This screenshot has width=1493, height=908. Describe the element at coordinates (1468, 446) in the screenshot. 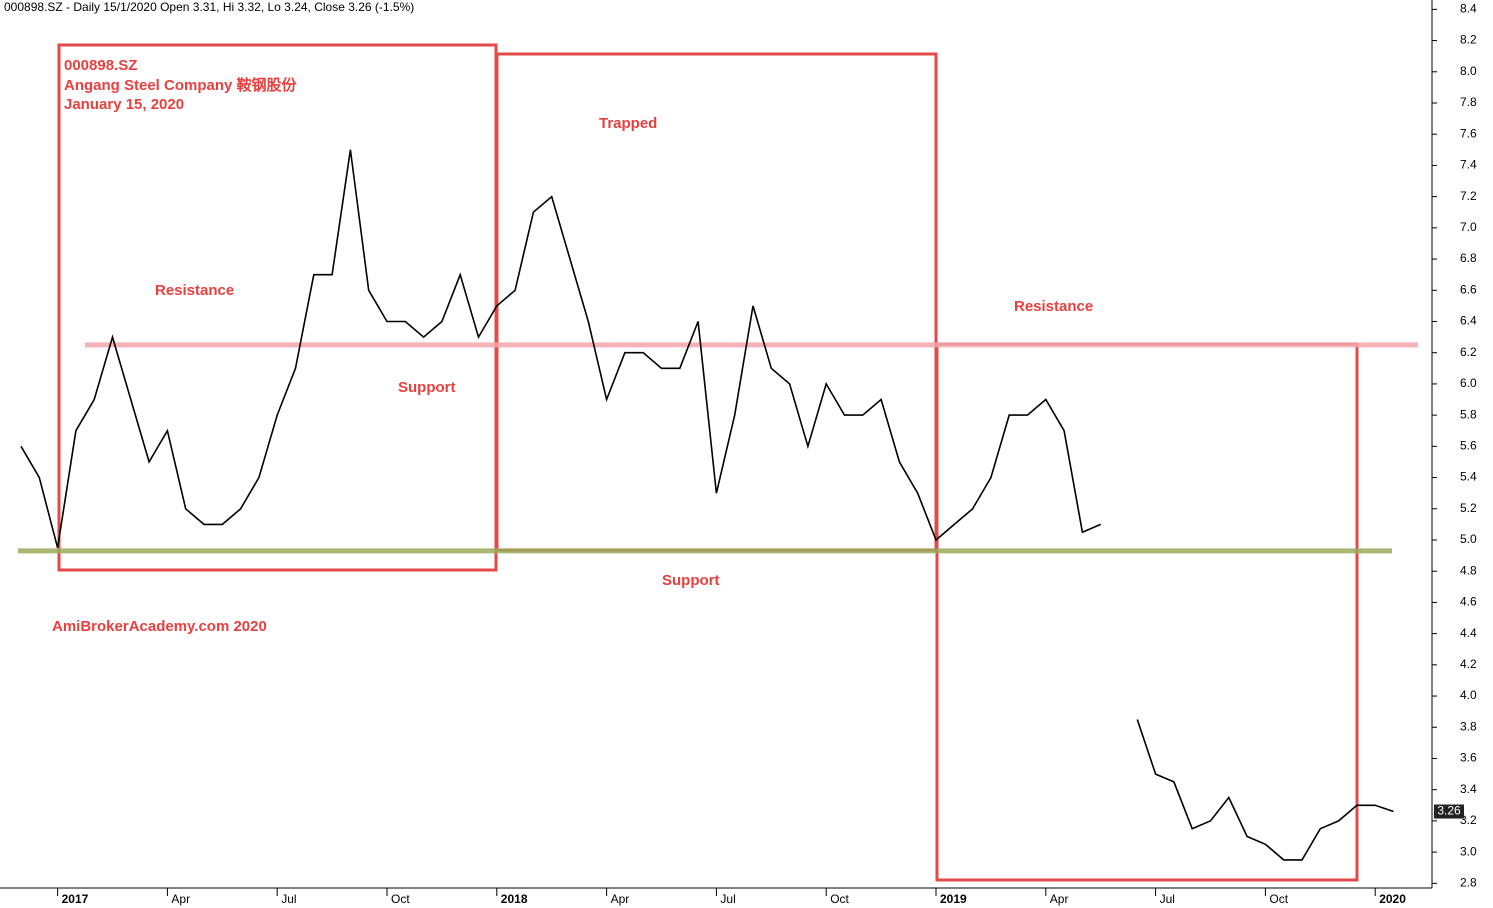

I see `y-tick-label: 5.6` at that location.